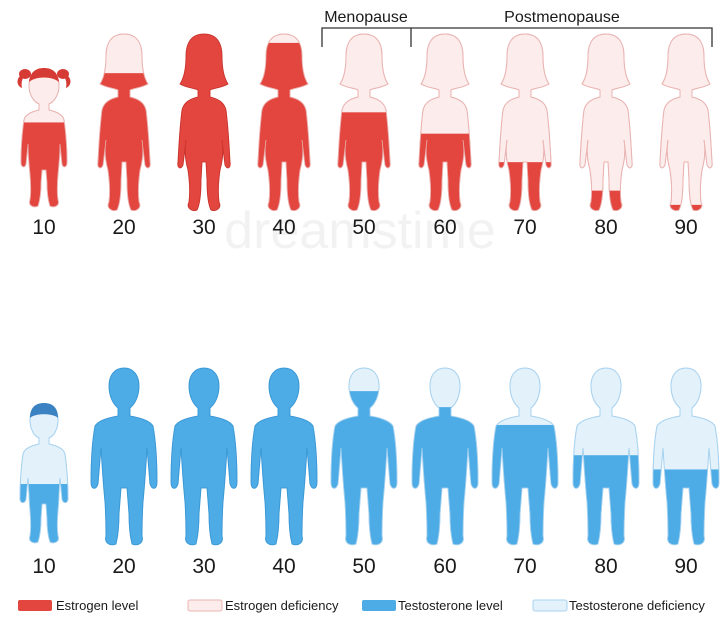  I want to click on female-age-label-60: 60, so click(444, 227).